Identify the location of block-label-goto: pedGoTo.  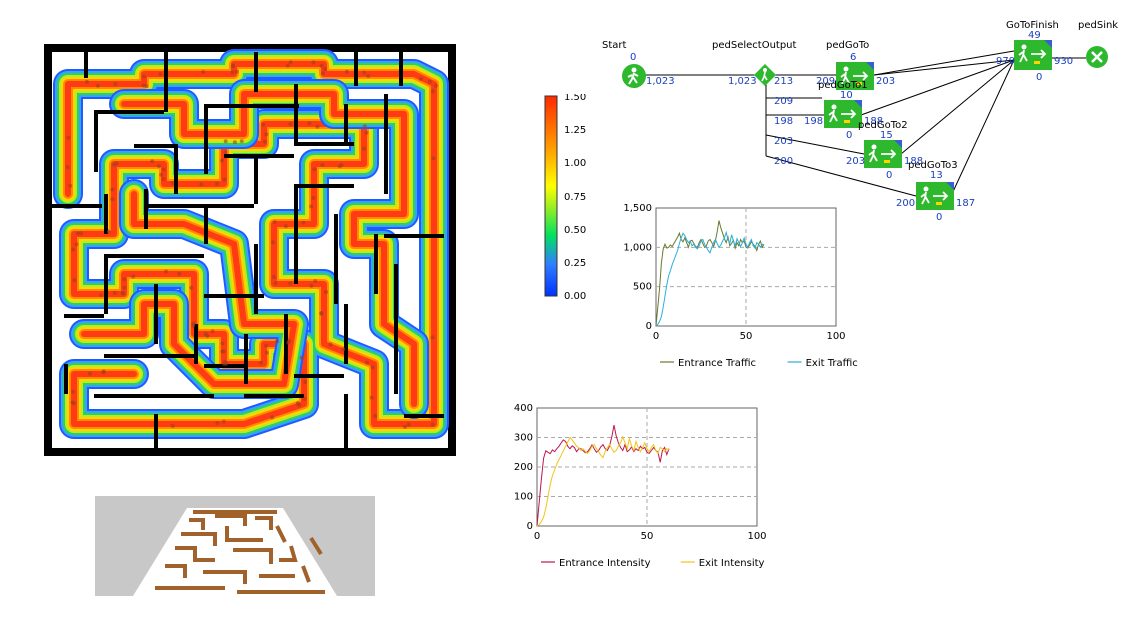
(848, 45).